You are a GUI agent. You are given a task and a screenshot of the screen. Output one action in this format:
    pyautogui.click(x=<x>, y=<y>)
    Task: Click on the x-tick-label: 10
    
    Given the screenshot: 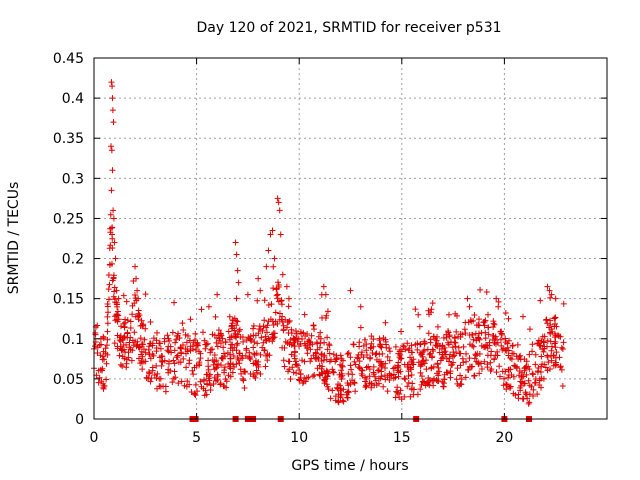 What is the action you would take?
    pyautogui.click(x=299, y=438)
    